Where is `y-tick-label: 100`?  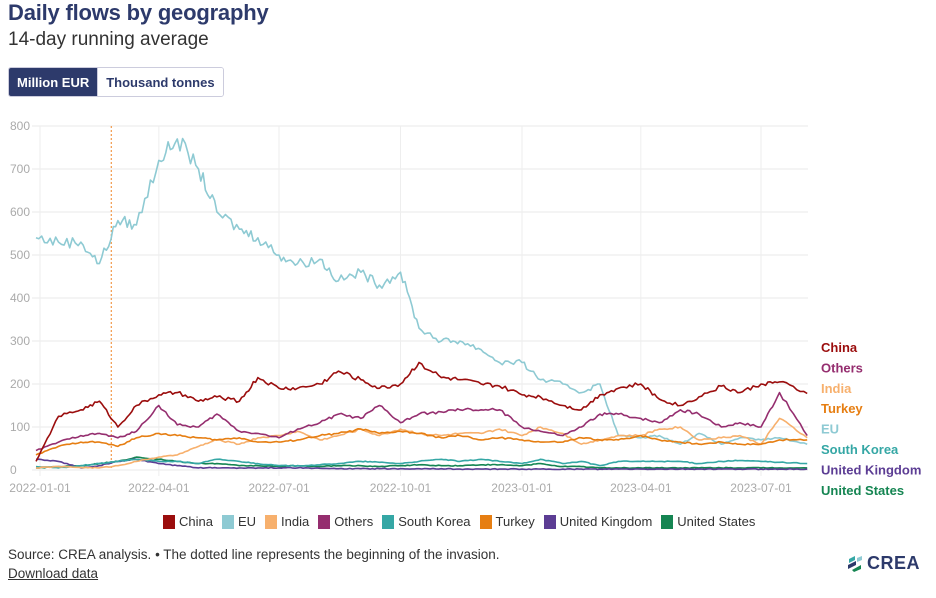
y-tick-label: 100 is located at coordinates (20, 427).